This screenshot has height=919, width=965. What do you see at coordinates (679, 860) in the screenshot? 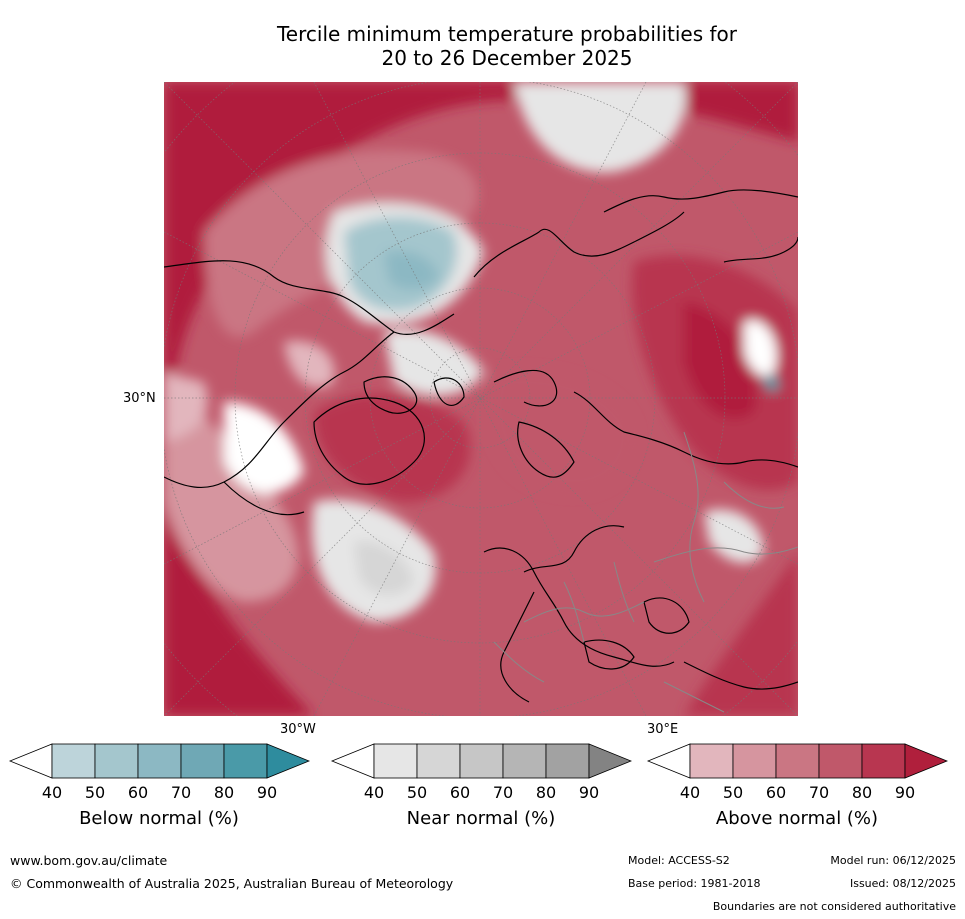
I see `footer-model: Model: ACCESS-S2` at bounding box center [679, 860].